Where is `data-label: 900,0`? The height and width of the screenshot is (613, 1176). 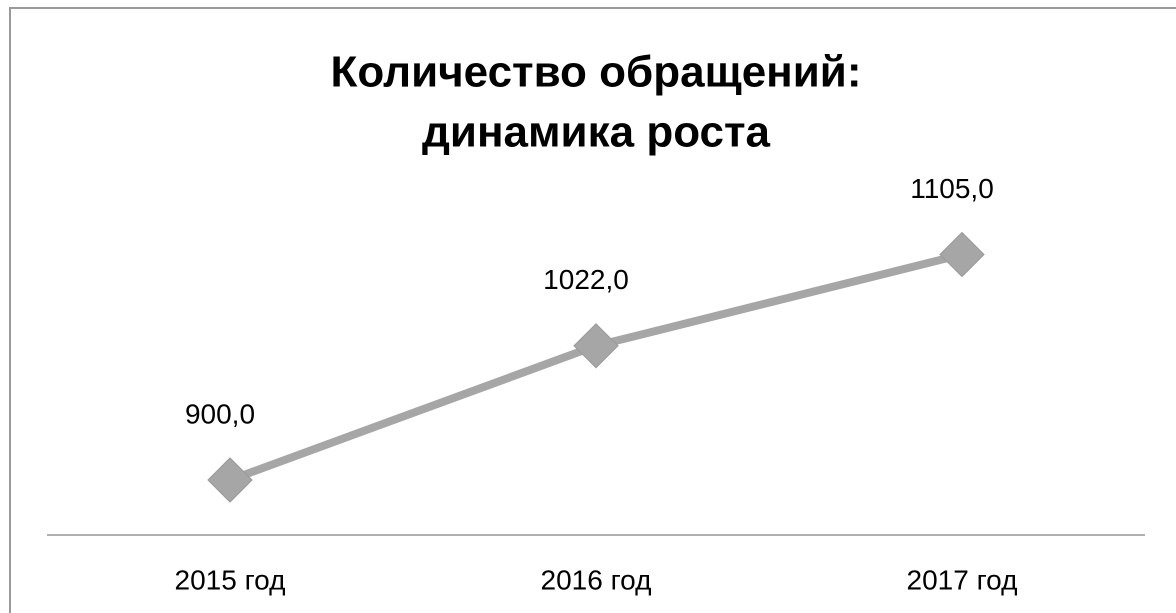
data-label: 900,0 is located at coordinates (220, 413).